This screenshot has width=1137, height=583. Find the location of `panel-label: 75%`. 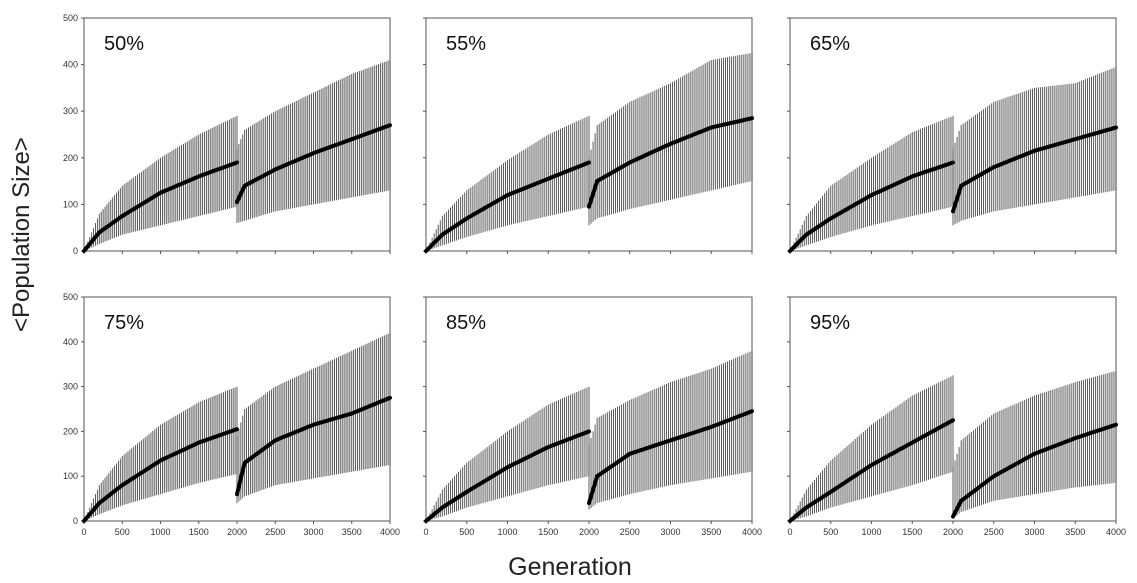

panel-label: 75% is located at coordinates (124, 323).